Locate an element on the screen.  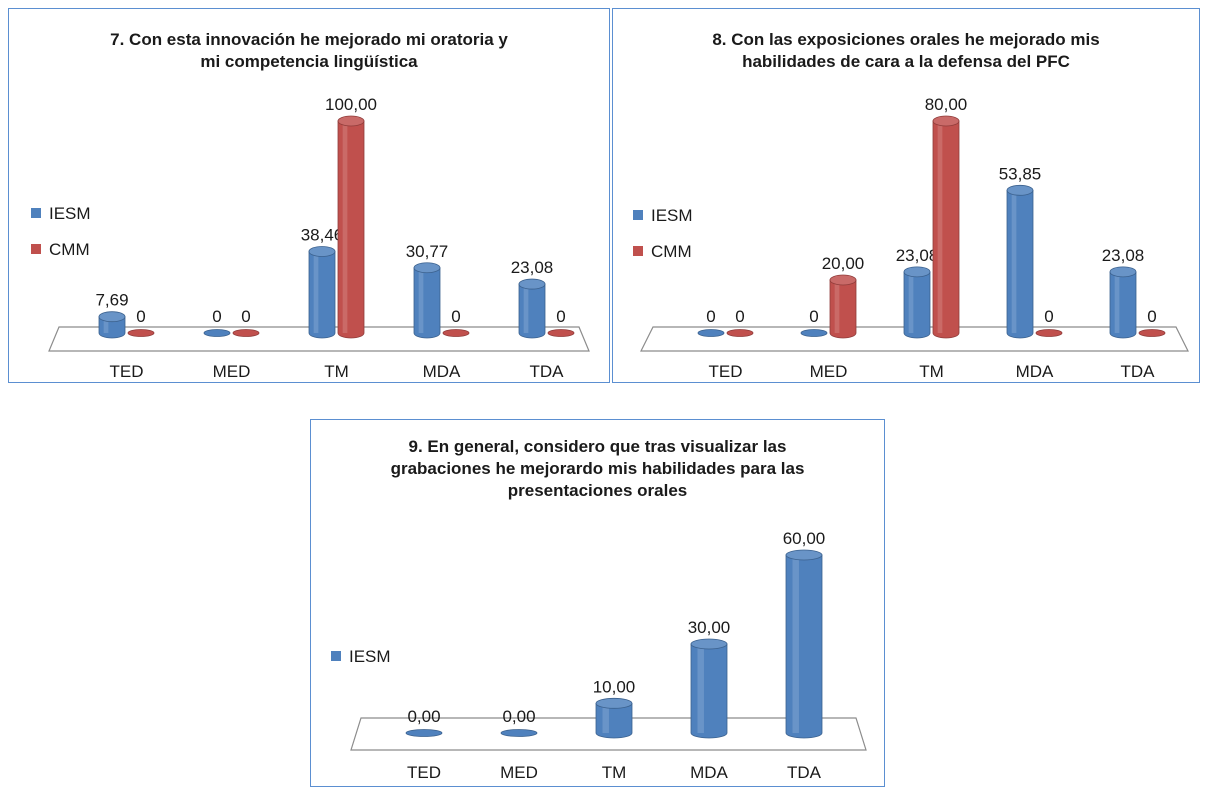
data-label: 60,00 is located at coordinates (804, 538).